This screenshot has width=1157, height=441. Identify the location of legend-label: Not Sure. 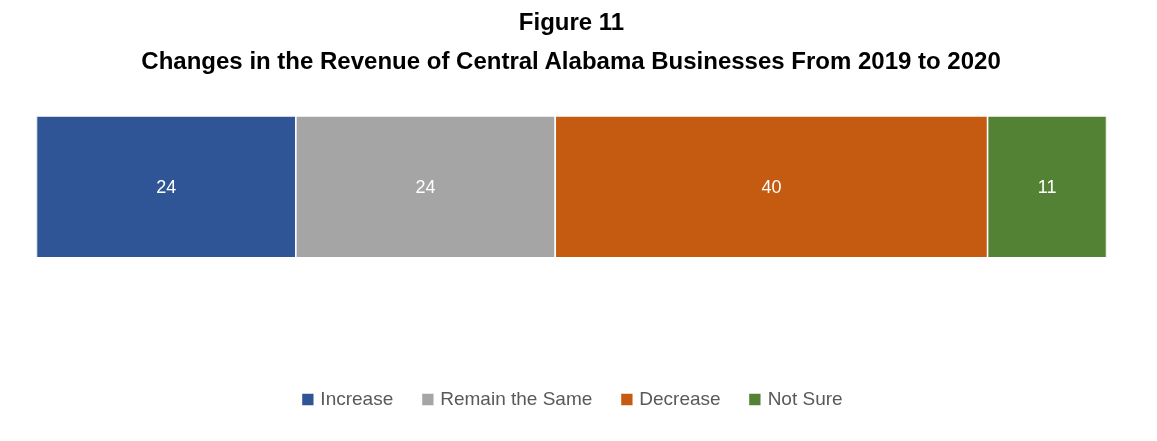
(805, 399).